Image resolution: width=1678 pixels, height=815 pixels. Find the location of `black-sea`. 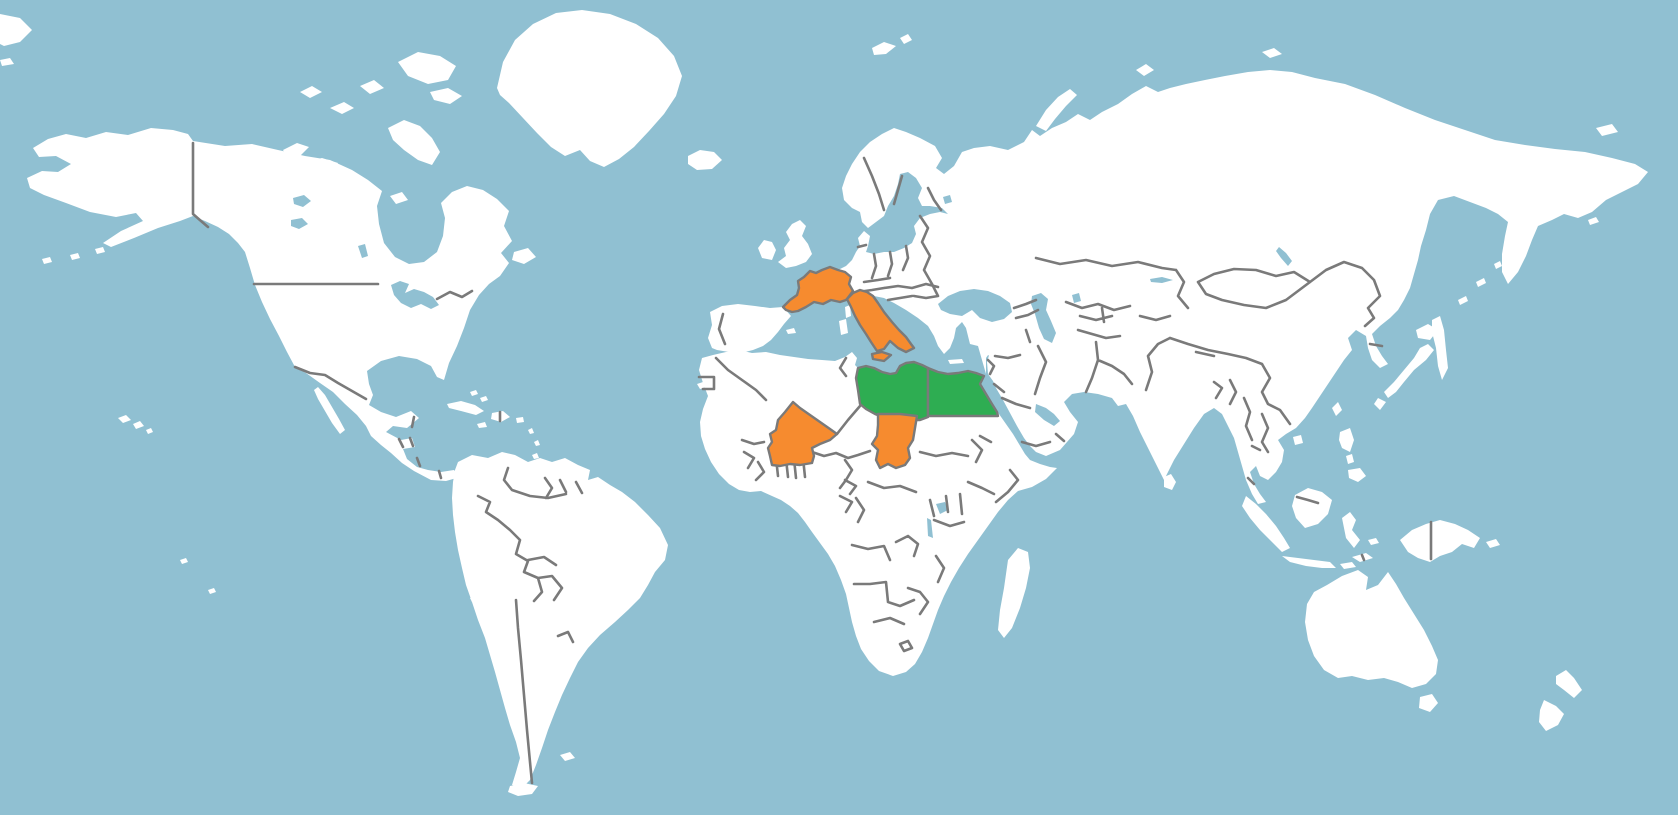

black-sea is located at coordinates (975, 305).